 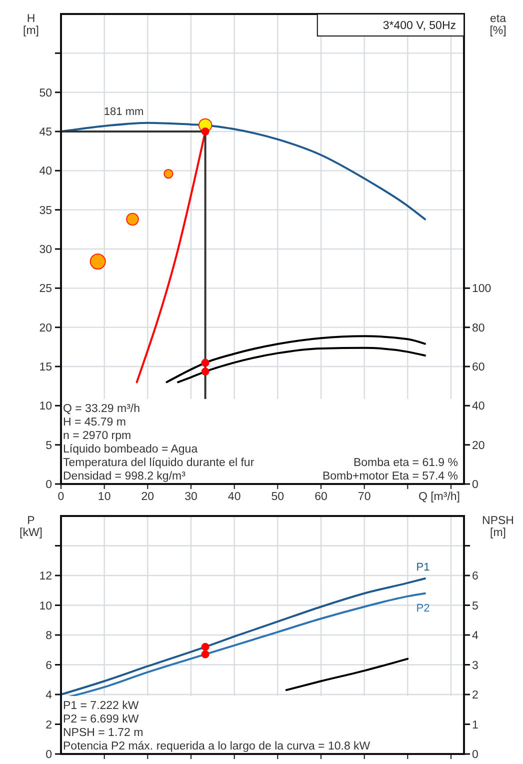 What do you see at coordinates (31, 527) in the screenshot?
I see `y-axis-title: P [kW]` at bounding box center [31, 527].